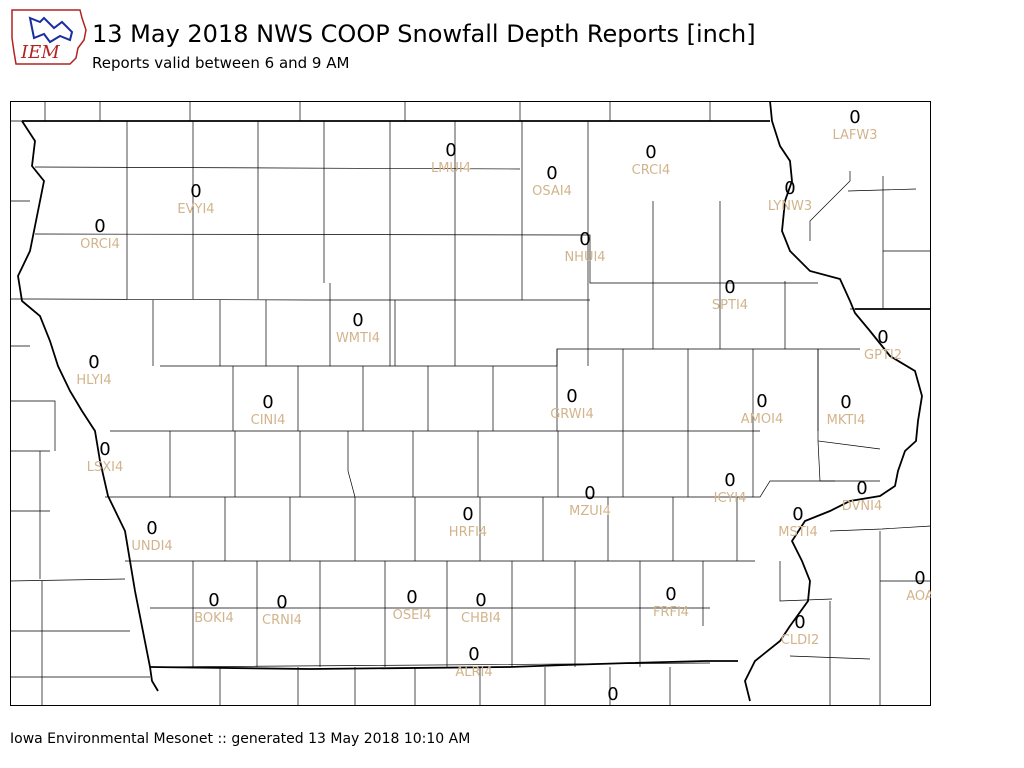 The image size is (1024, 768). I want to click on page-subtitle: Reports valid between 6 and 9 AM, so click(221, 63).